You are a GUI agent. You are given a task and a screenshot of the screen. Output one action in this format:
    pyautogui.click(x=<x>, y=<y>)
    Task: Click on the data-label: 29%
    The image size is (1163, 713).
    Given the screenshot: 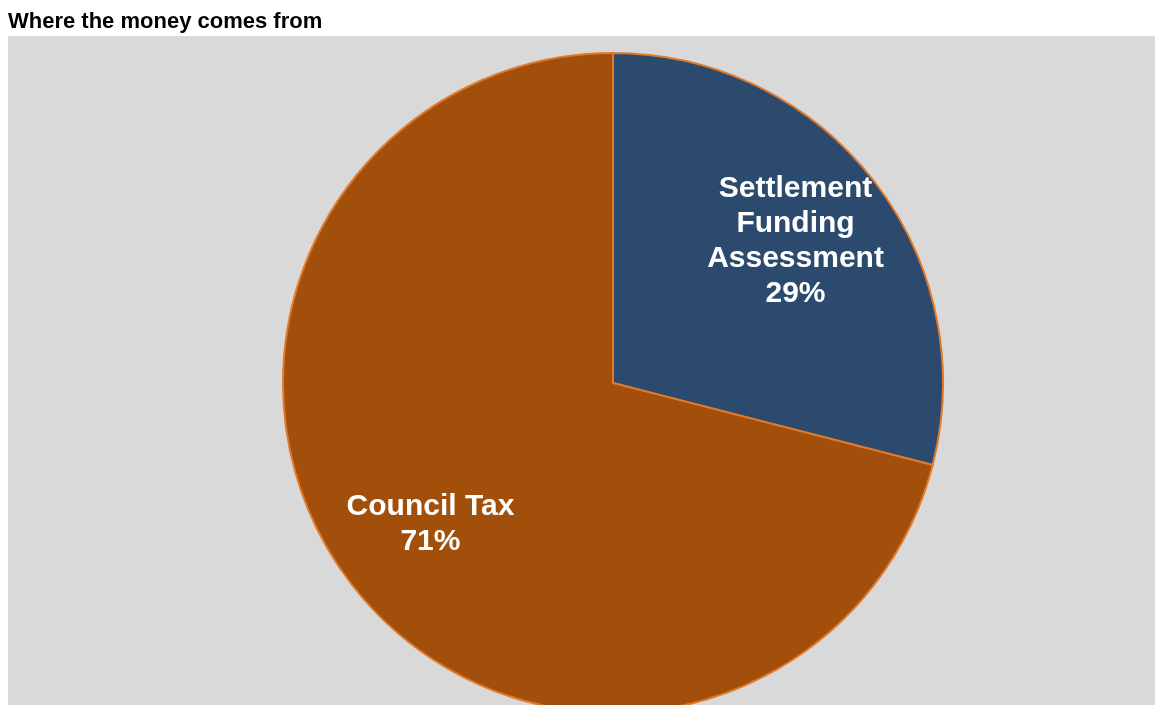 What is the action you would take?
    pyautogui.click(x=795, y=291)
    